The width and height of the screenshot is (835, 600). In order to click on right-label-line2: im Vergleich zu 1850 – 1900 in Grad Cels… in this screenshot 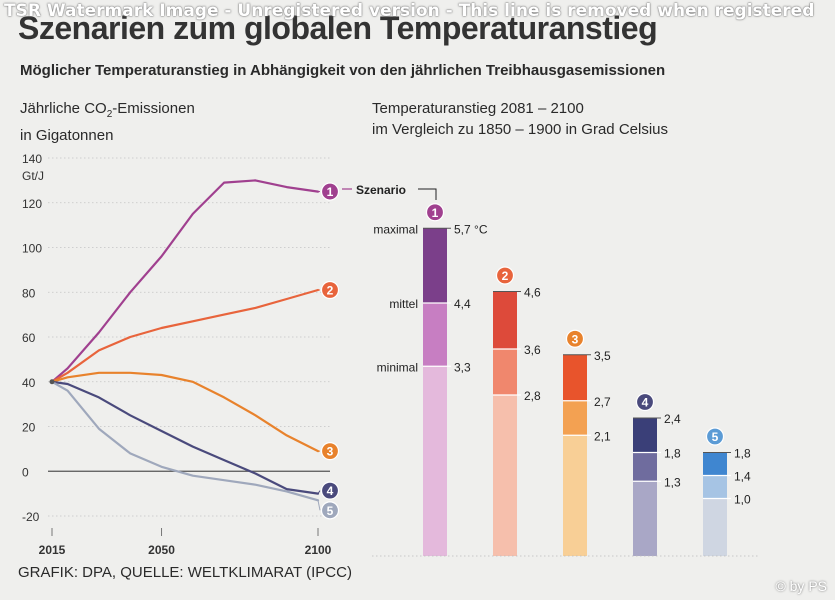, I will do `click(520, 129)`.